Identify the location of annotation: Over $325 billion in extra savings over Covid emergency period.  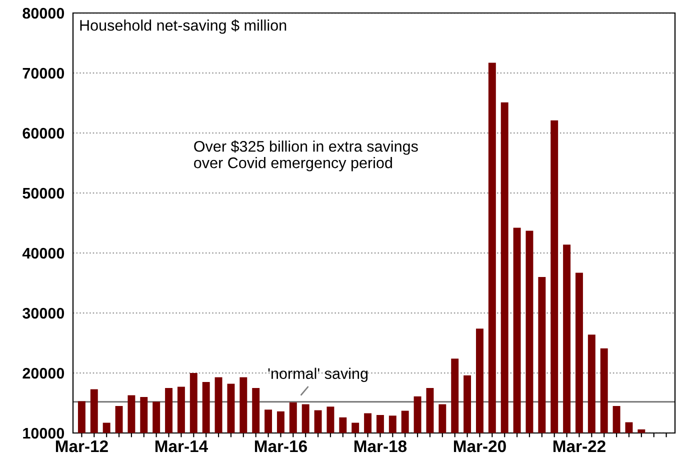
(306, 156).